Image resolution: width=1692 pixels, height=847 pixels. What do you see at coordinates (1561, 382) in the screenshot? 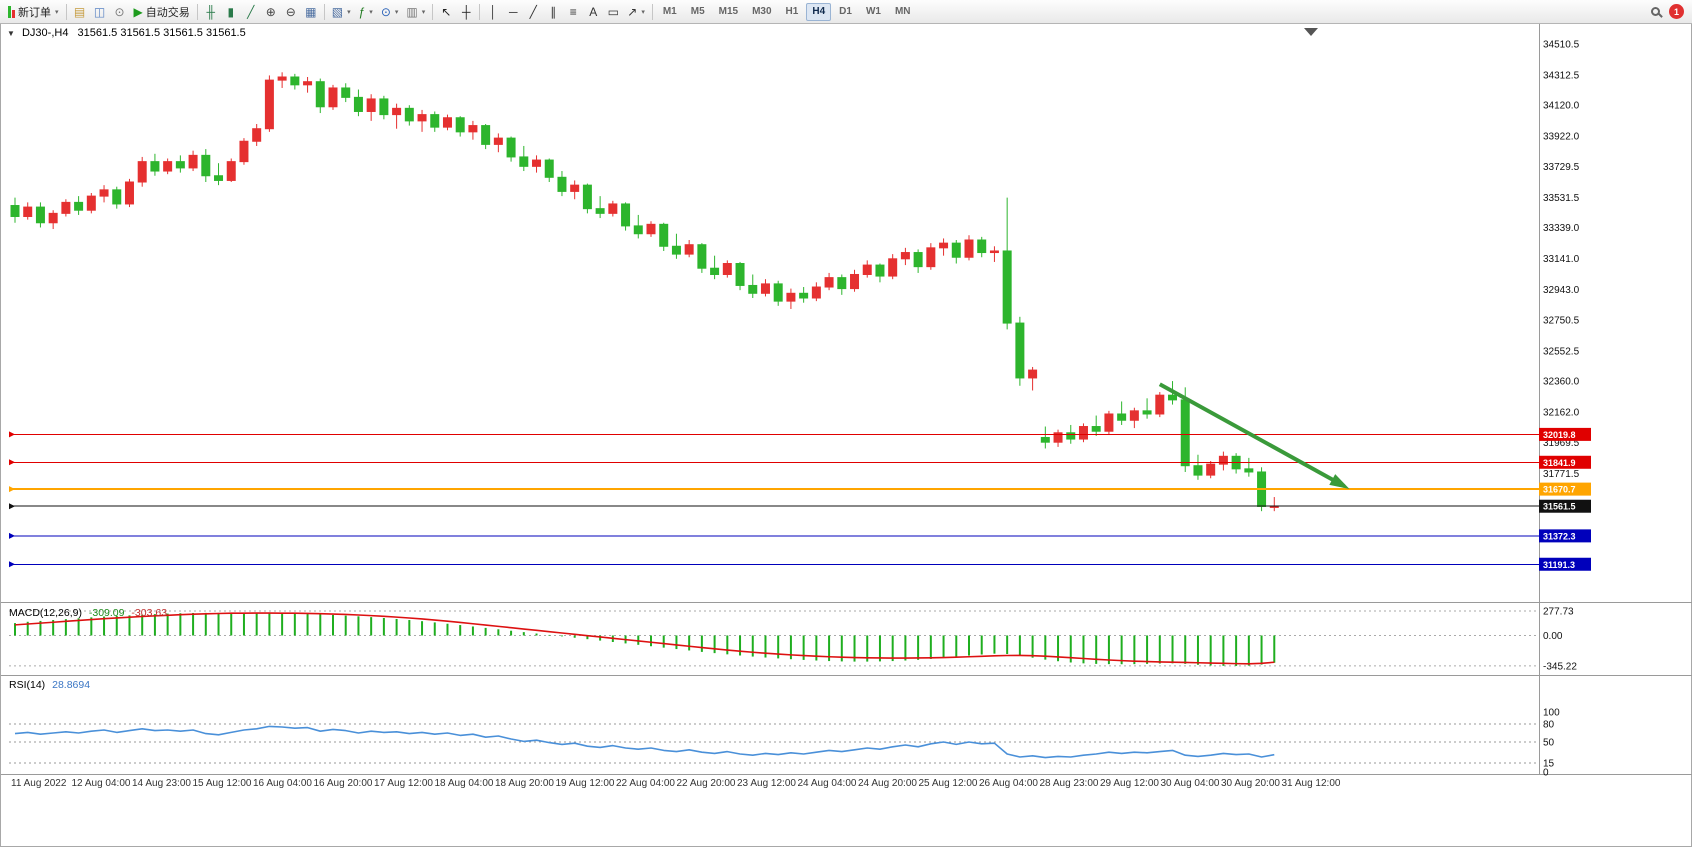
I see `price-tick: 32360.0` at bounding box center [1561, 382].